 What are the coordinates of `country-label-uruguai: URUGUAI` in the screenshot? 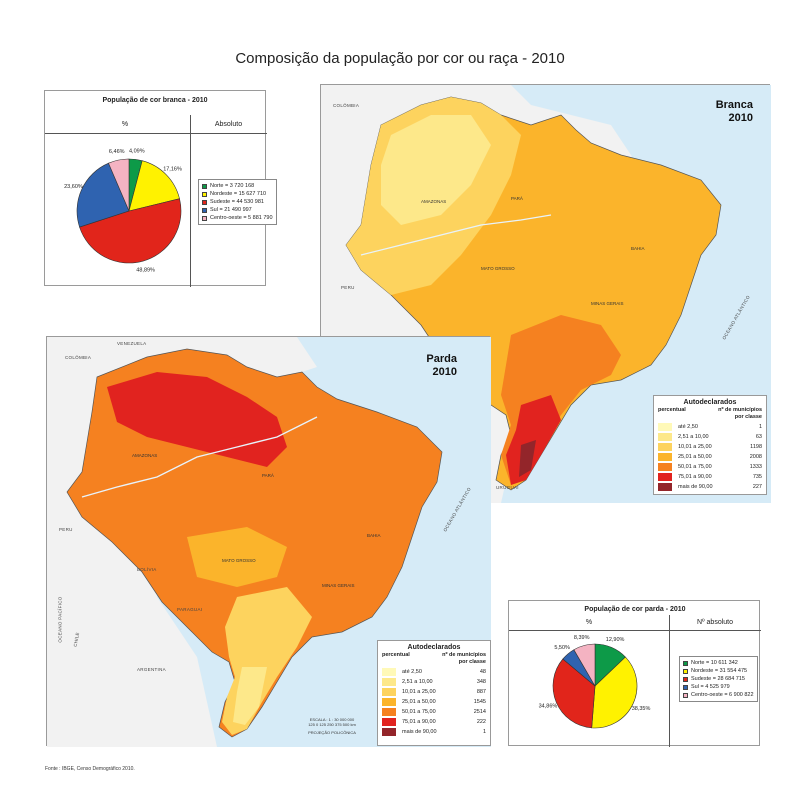 It's located at (507, 487).